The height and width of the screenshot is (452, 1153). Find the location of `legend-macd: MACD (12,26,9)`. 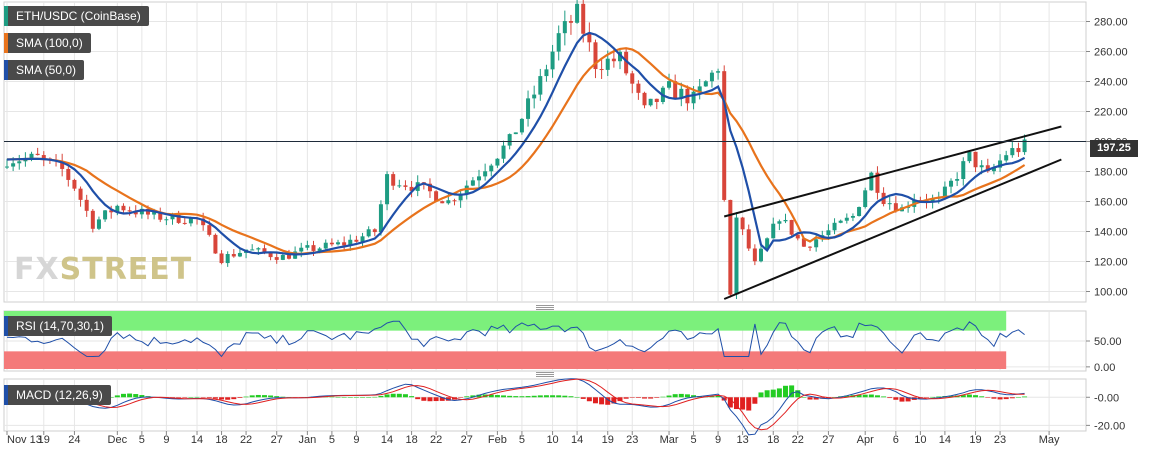

legend-macd: MACD (12,26,9) is located at coordinates (57, 395).